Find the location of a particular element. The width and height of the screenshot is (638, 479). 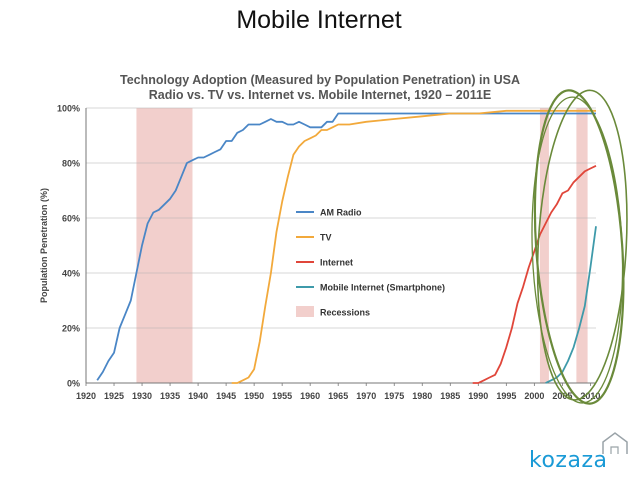

x-tick-label: 2010 is located at coordinates (590, 396).